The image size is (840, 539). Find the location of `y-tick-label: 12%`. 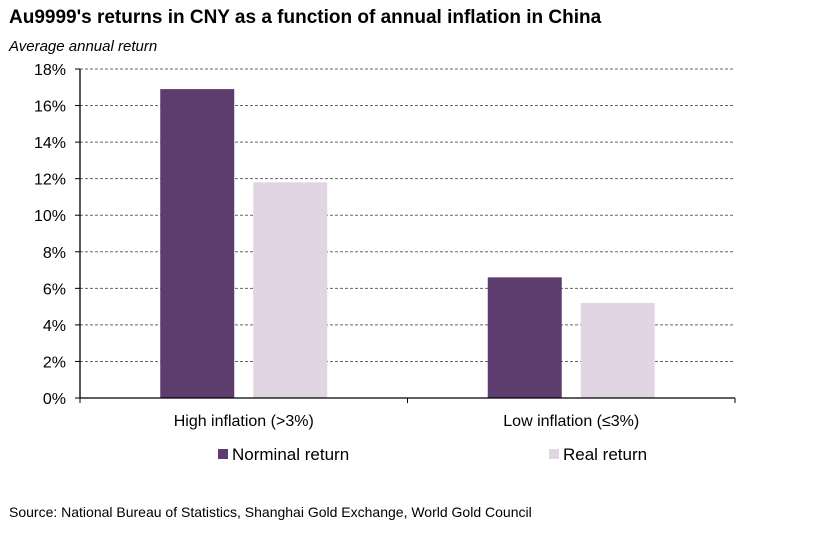

y-tick-label: 12% is located at coordinates (50, 180).